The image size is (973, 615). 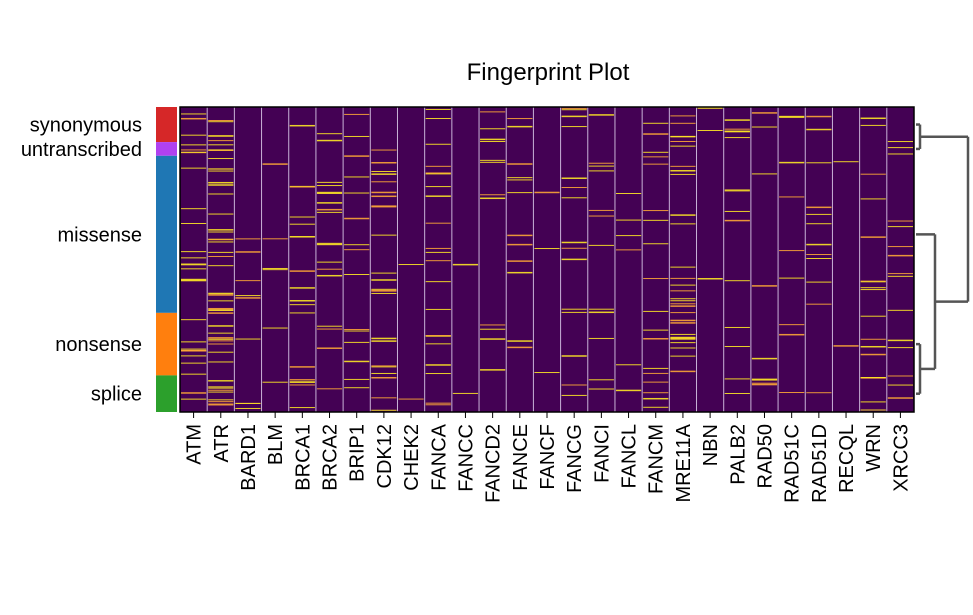 What do you see at coordinates (98, 345) in the screenshot?
I see `row-group-label-nonsense: nonsense` at bounding box center [98, 345].